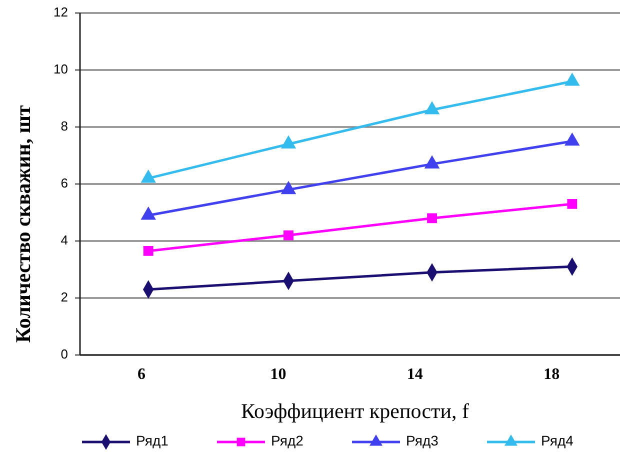 This screenshot has height=459, width=622. Describe the element at coordinates (64, 182) in the screenshot. I see `y-tick-label: 6` at that location.